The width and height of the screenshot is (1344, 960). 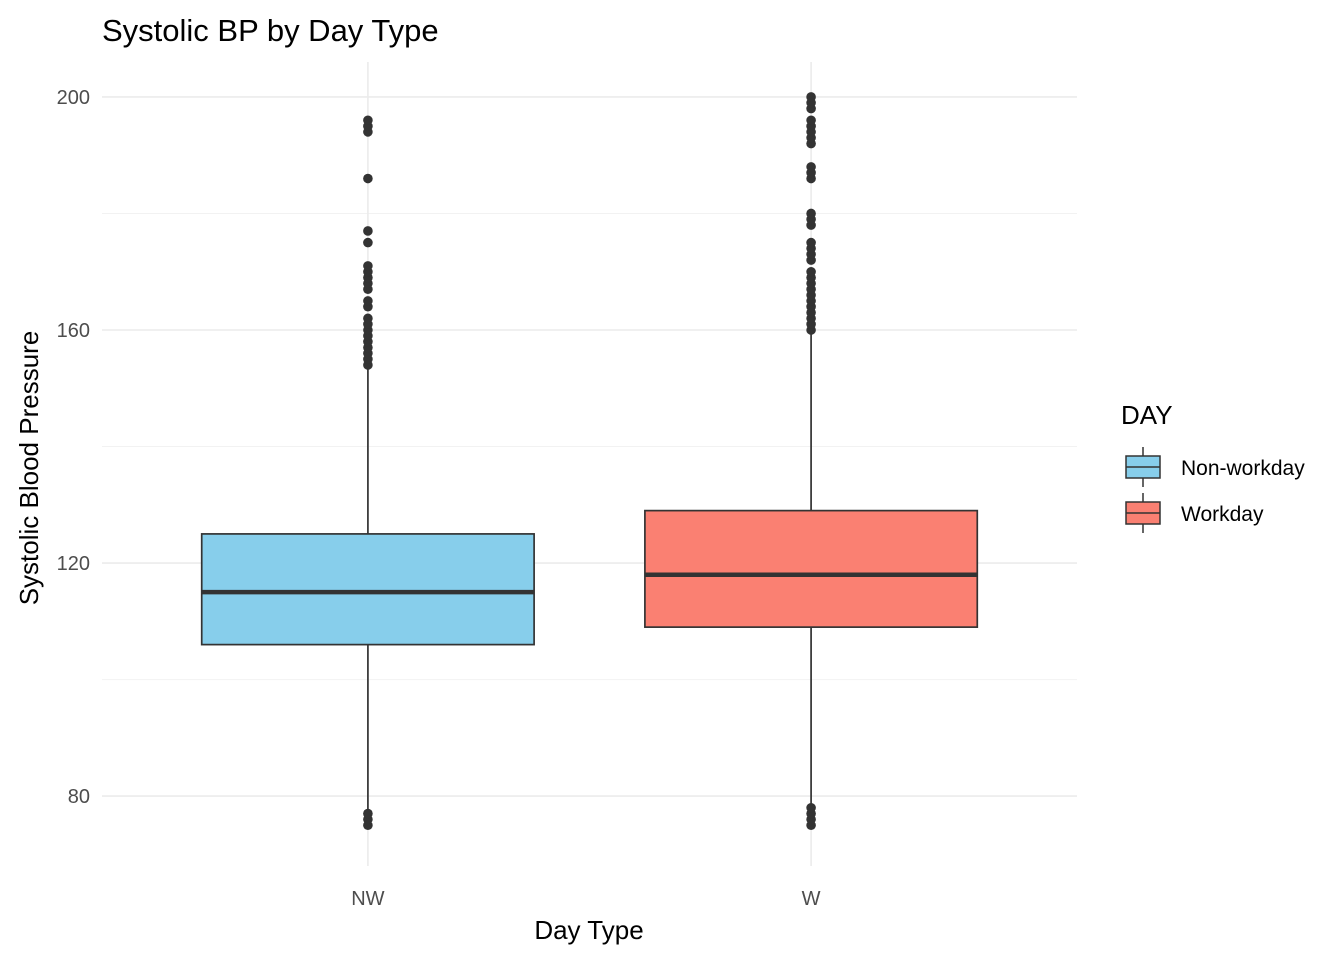 I want to click on chart-title: Systolic BP by Day Type, so click(x=270, y=30).